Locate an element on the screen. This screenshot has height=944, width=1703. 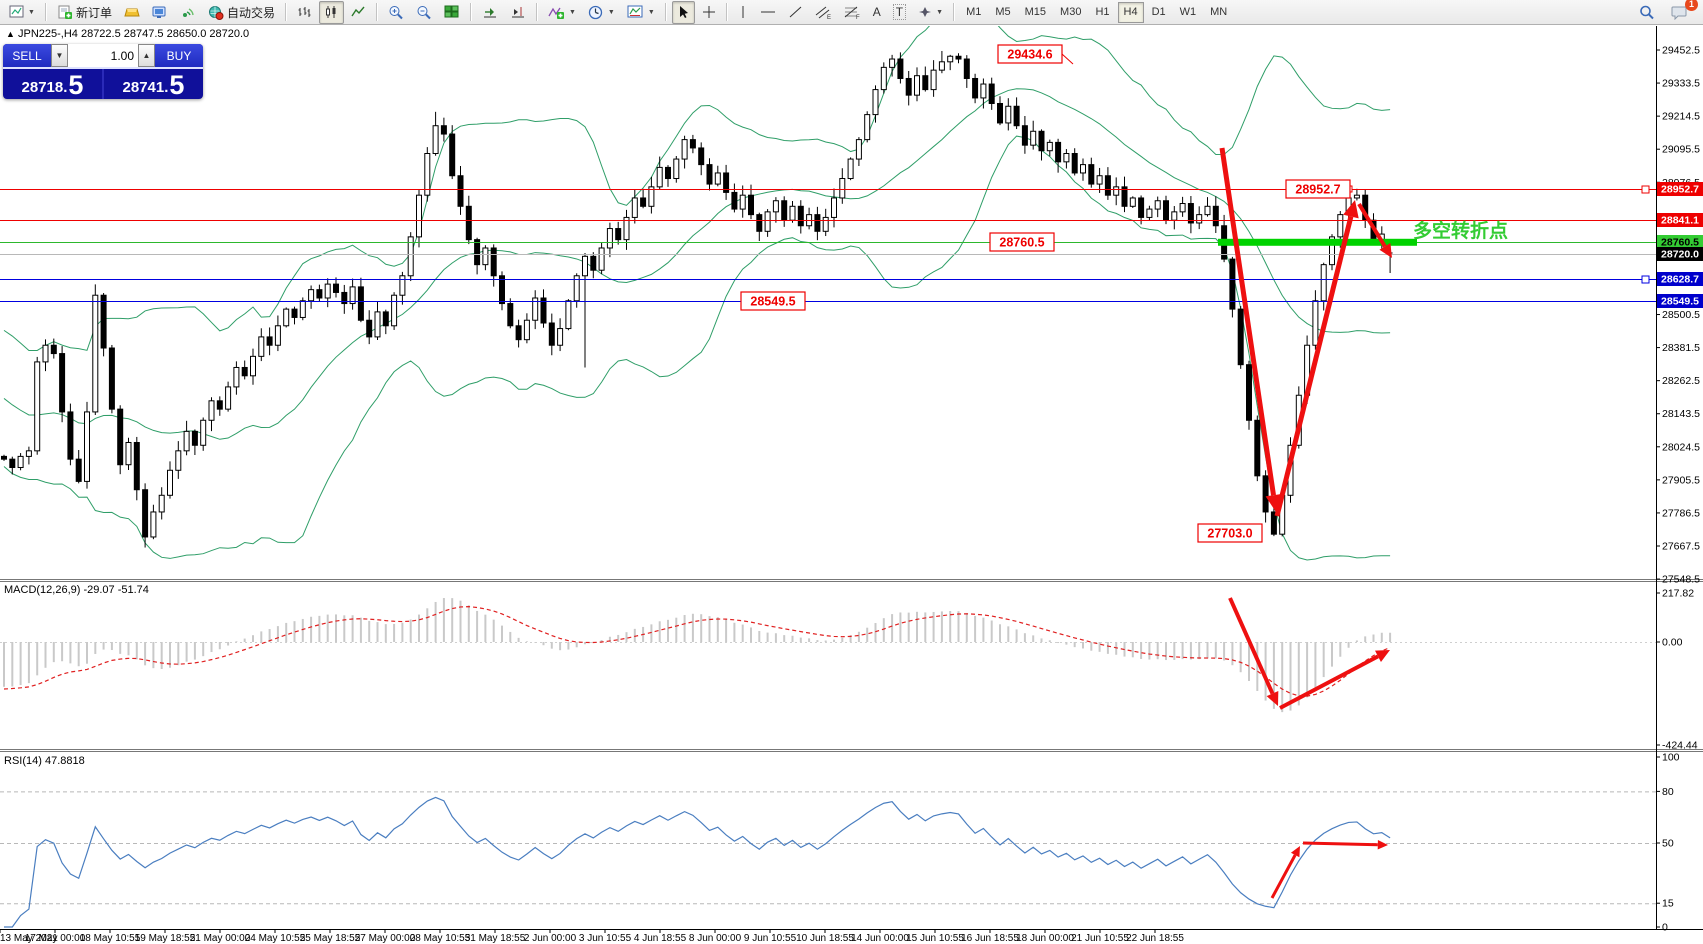
turning-point-annotation: 多空转折点 is located at coordinates (1460, 230).